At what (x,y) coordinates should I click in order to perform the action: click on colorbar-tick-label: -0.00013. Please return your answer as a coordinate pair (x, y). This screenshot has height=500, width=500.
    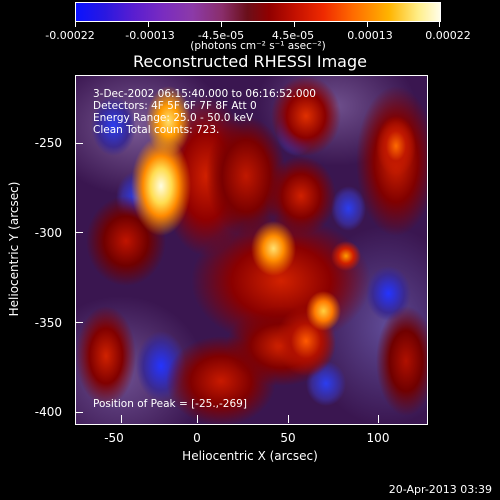
    Looking at the image, I should click on (150, 35).